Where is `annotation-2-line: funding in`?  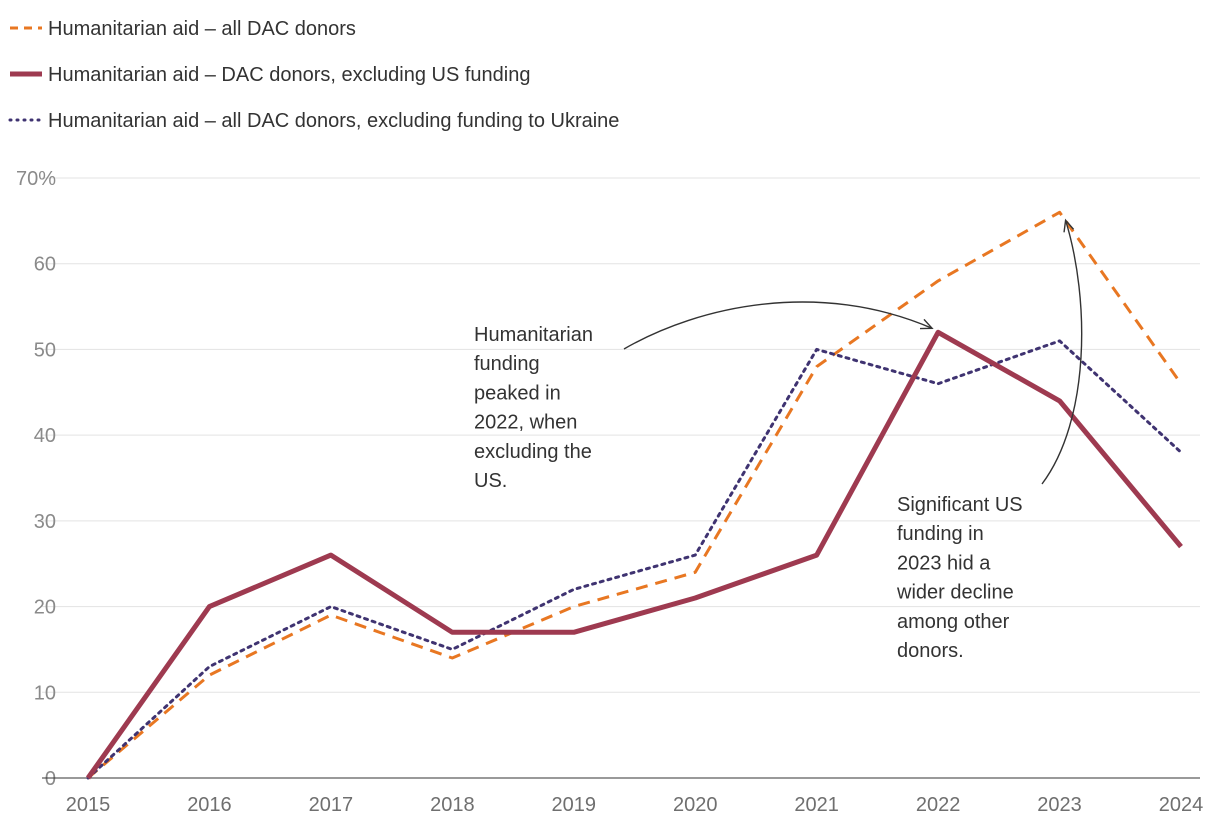 annotation-2-line: funding in is located at coordinates (940, 534).